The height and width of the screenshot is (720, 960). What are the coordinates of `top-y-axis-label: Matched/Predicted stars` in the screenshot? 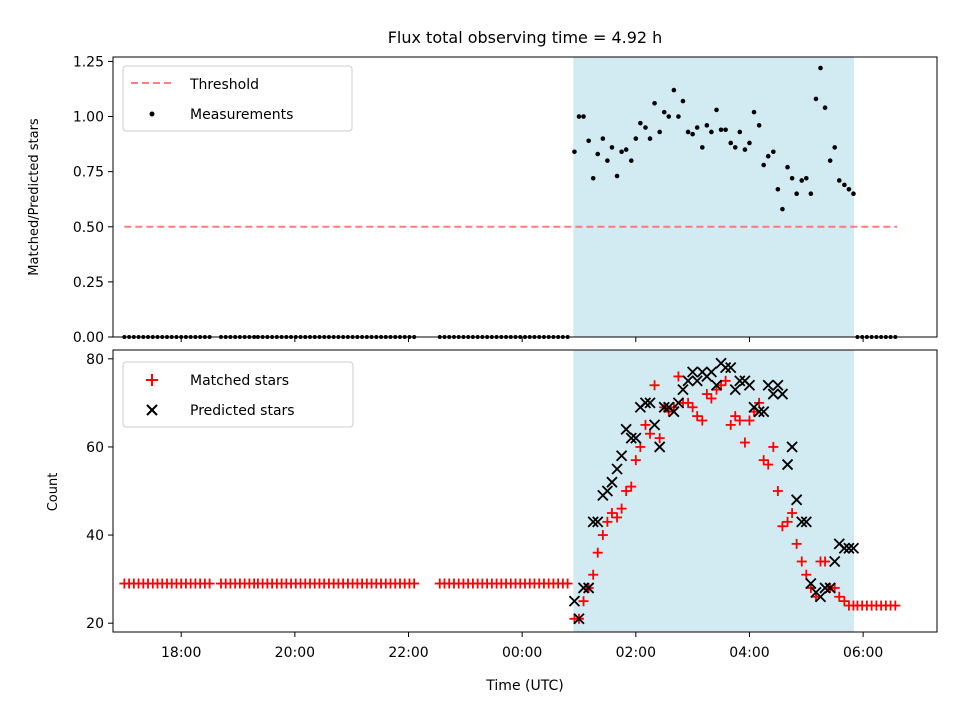 It's located at (34, 197).